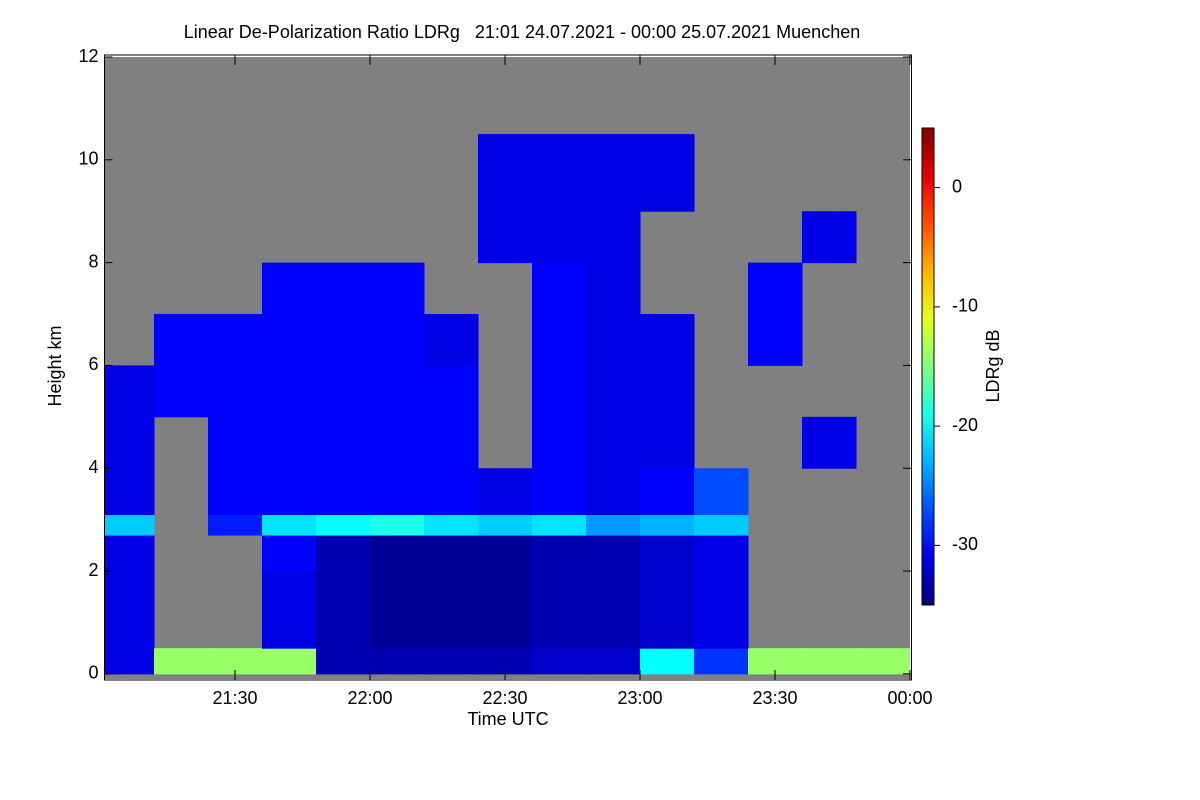 This screenshot has width=1200, height=800. I want to click on y-tick-label: 12, so click(88, 56).